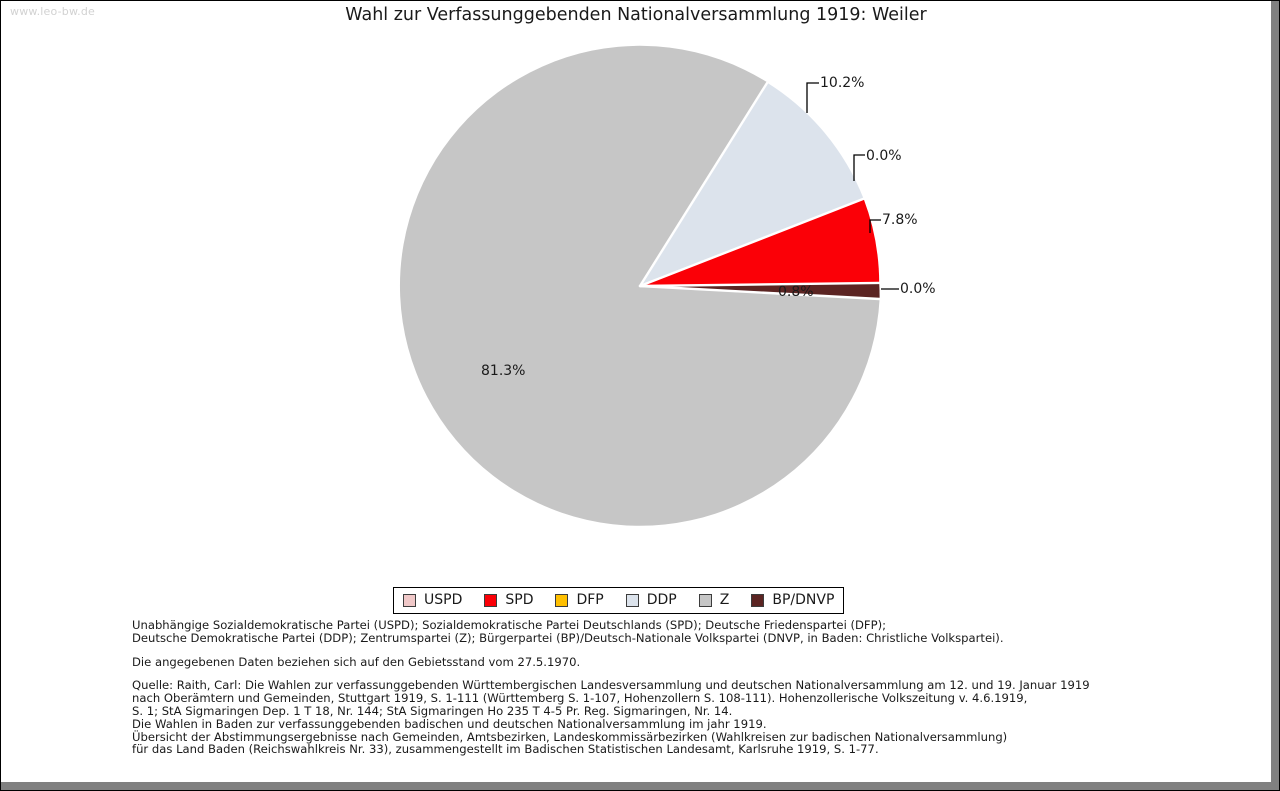 The width and height of the screenshot is (1280, 791). I want to click on legend-item-uspd: USPD, so click(432, 600).